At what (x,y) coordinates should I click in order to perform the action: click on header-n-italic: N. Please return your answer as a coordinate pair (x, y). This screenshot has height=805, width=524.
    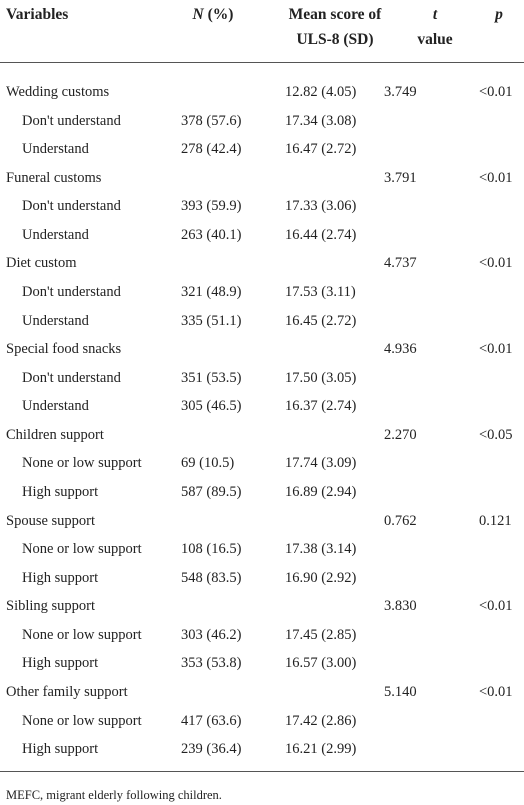
    Looking at the image, I should click on (198, 14).